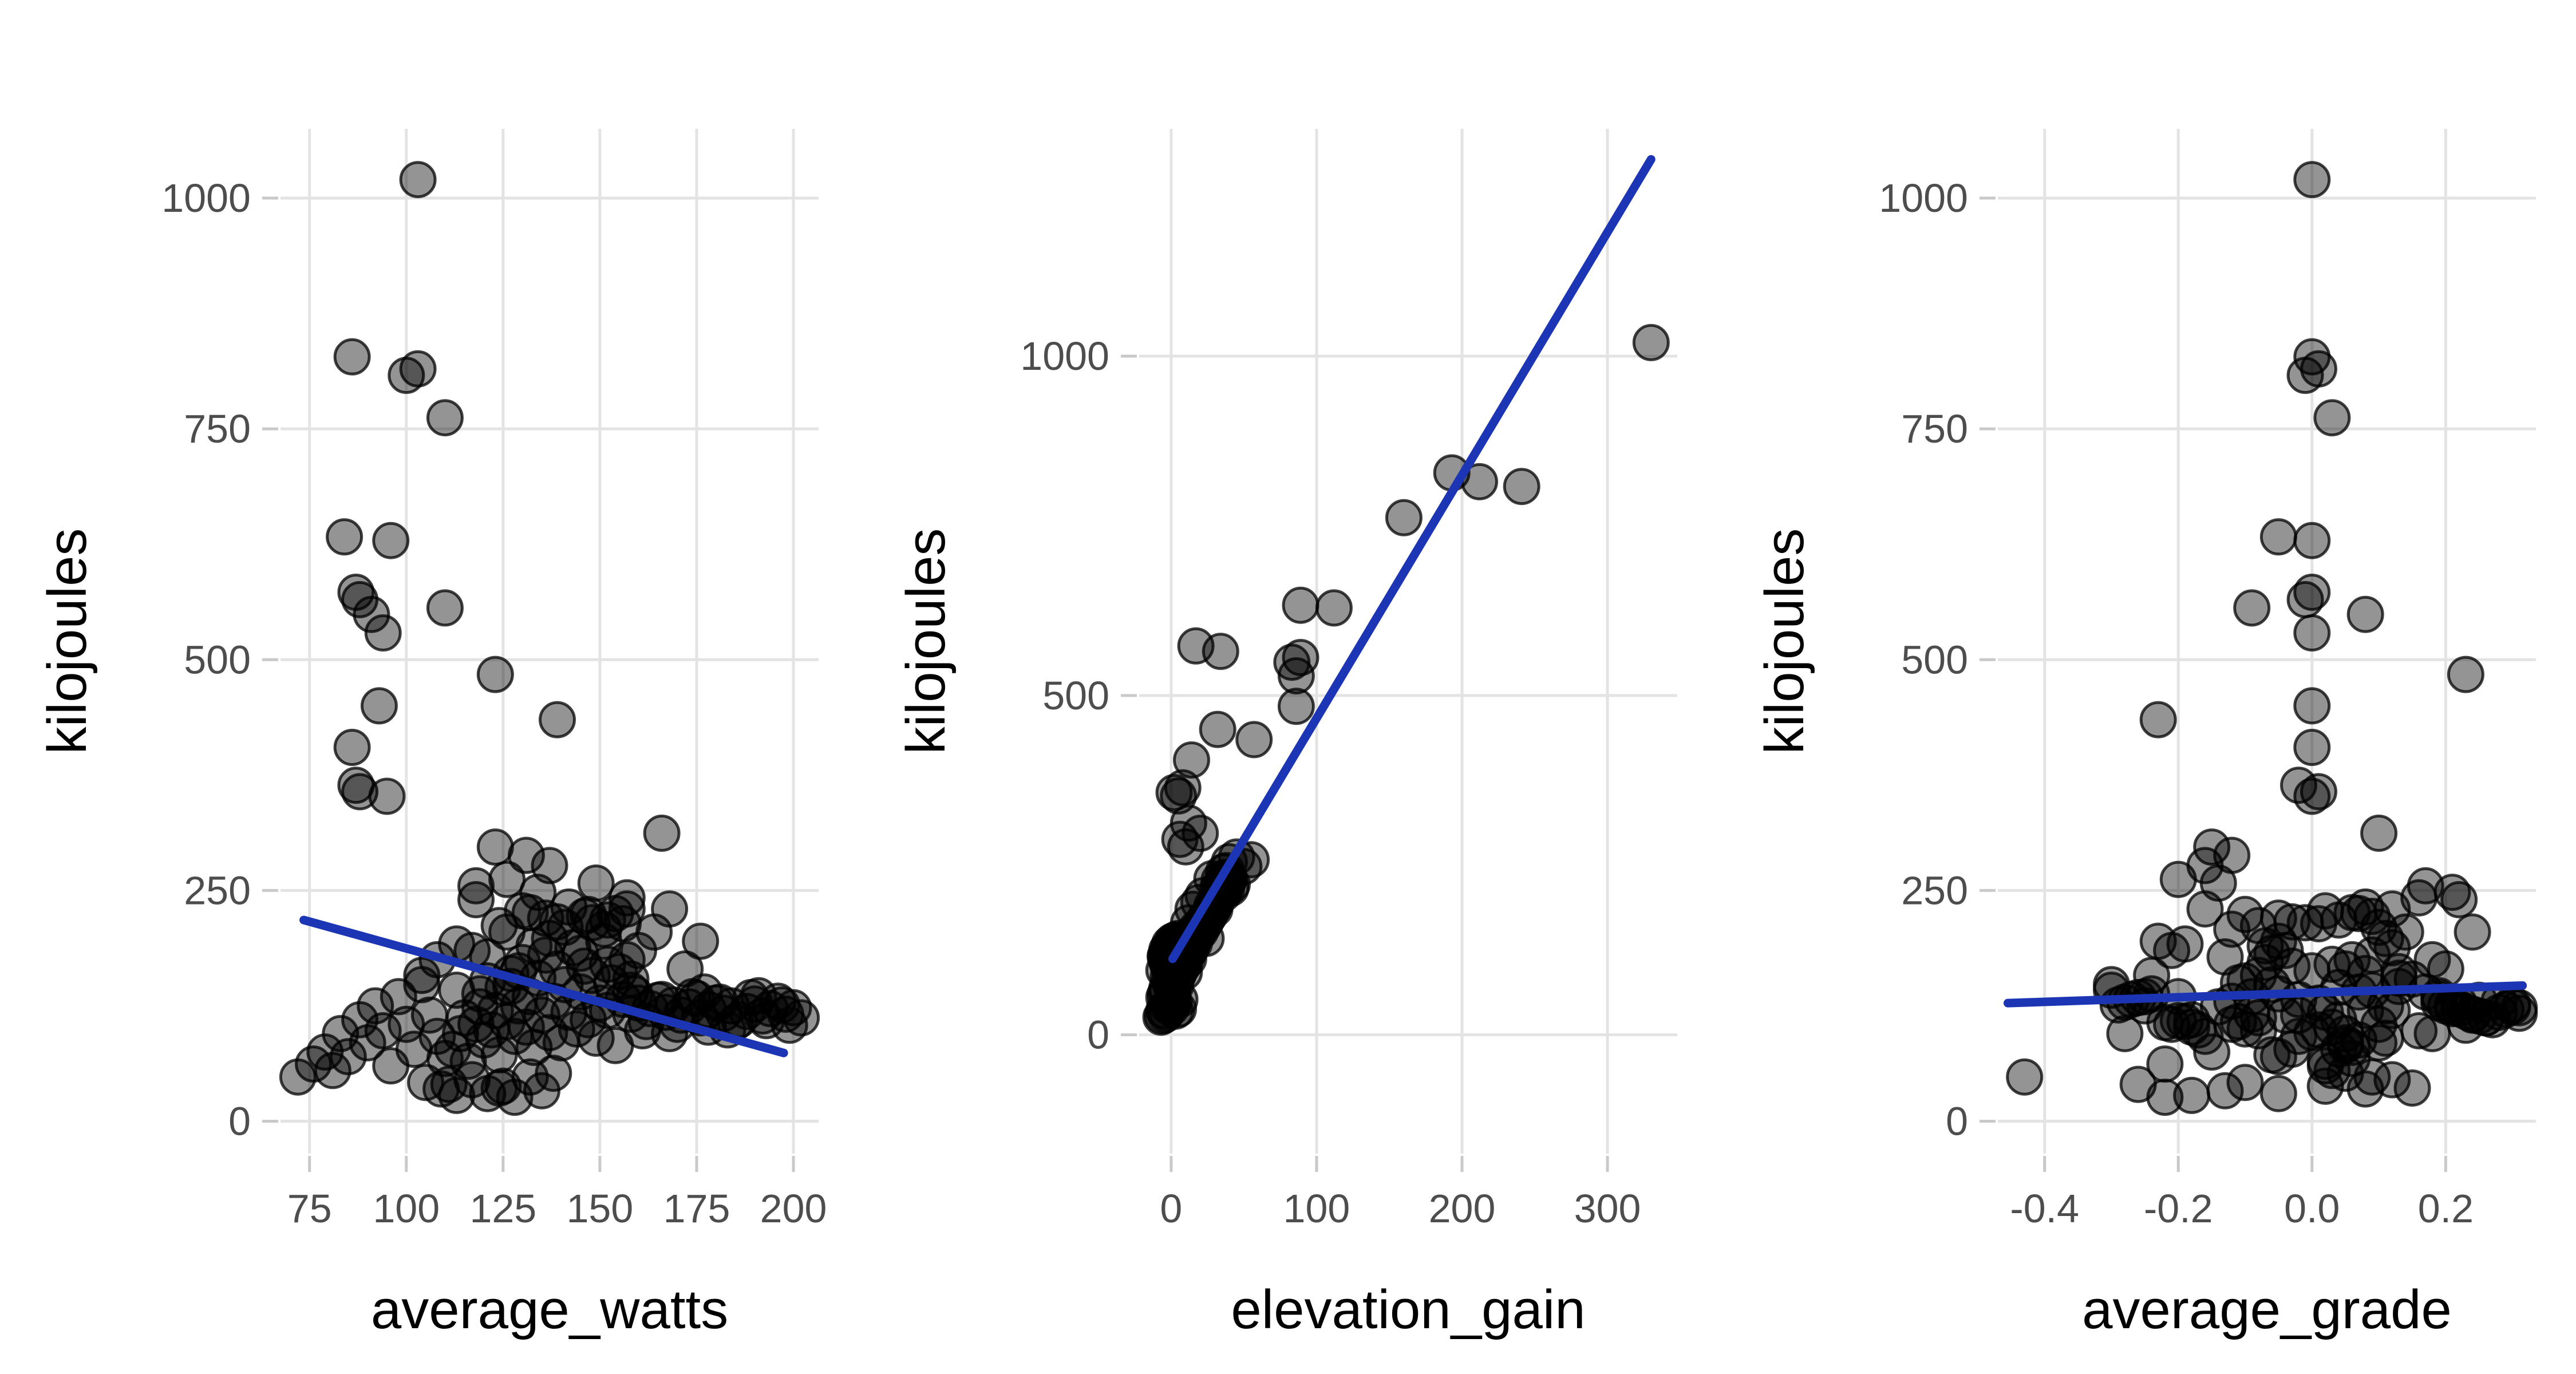  Describe the element at coordinates (1462, 1208) in the screenshot. I see `x-tick-label: 200` at that location.